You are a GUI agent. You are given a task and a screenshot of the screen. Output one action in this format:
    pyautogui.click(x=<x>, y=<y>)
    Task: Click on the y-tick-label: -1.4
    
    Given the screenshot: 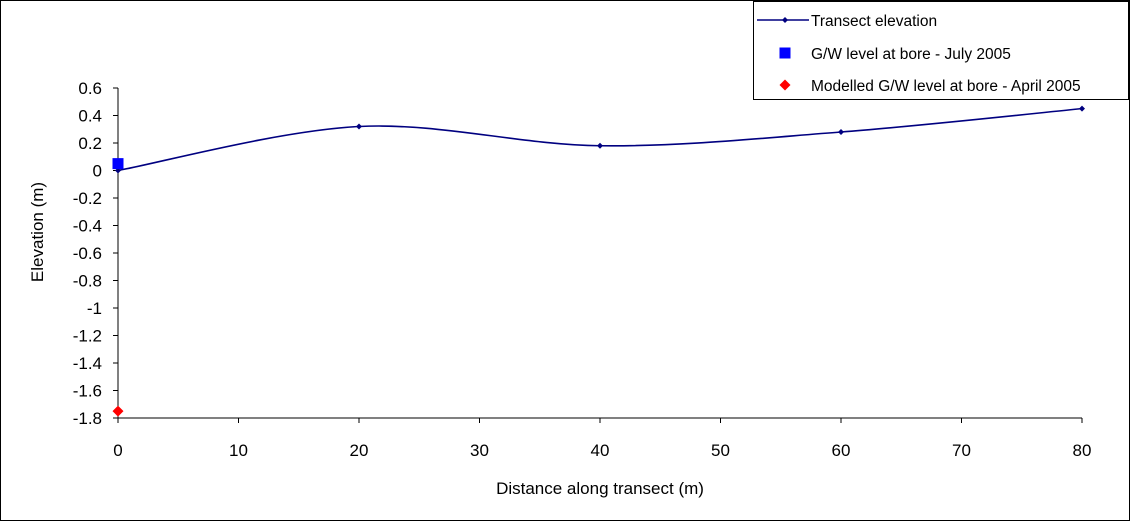 What is the action you would take?
    pyautogui.click(x=87, y=363)
    